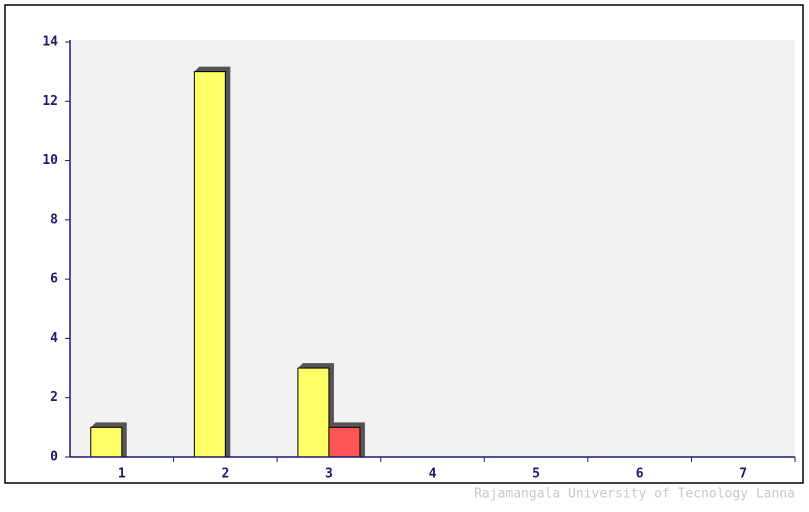 This screenshot has height=512, width=809. Describe the element at coordinates (50, 42) in the screenshot. I see `y-tick-label: 14` at that location.